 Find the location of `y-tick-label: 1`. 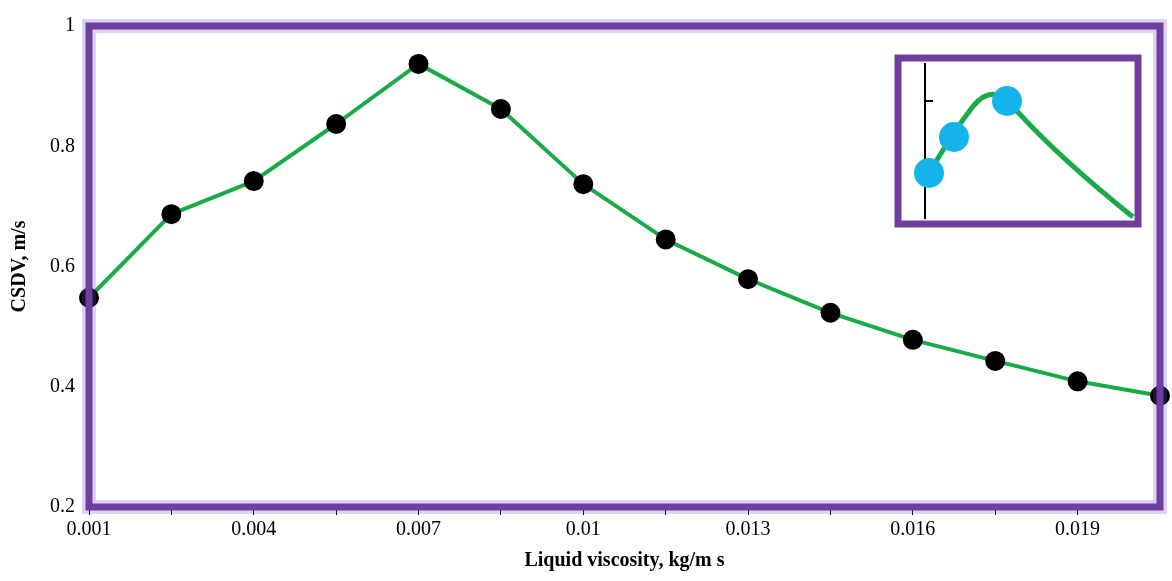

y-tick-label: 1 is located at coordinates (70, 24).